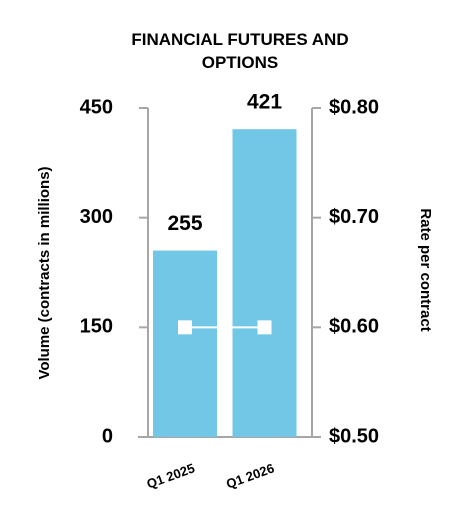 The width and height of the screenshot is (470, 532). What do you see at coordinates (96, 217) in the screenshot?
I see `y-tick-label: 300` at bounding box center [96, 217].